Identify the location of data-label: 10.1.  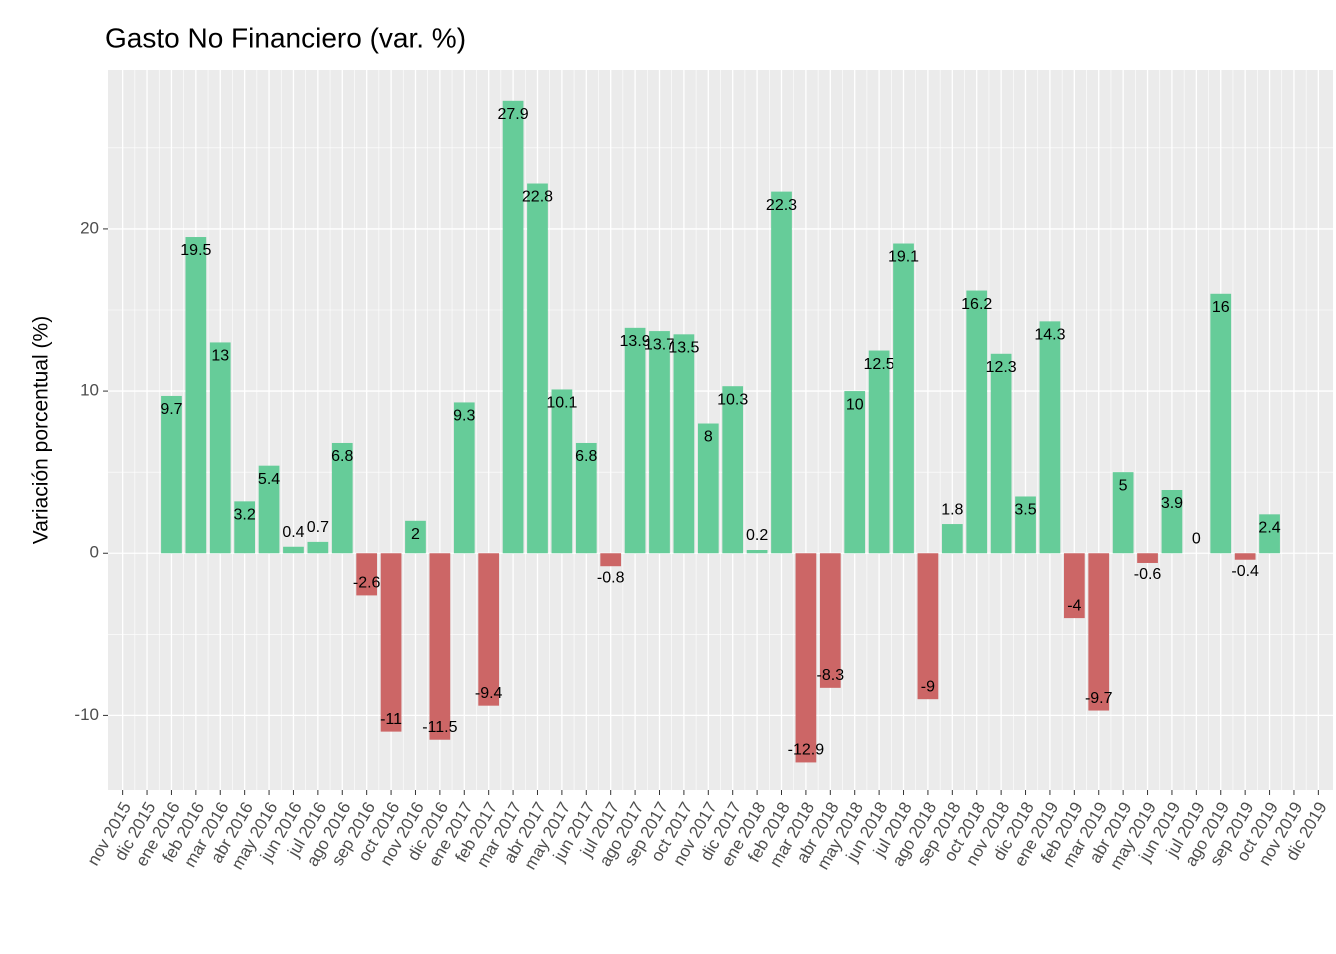
(561, 403).